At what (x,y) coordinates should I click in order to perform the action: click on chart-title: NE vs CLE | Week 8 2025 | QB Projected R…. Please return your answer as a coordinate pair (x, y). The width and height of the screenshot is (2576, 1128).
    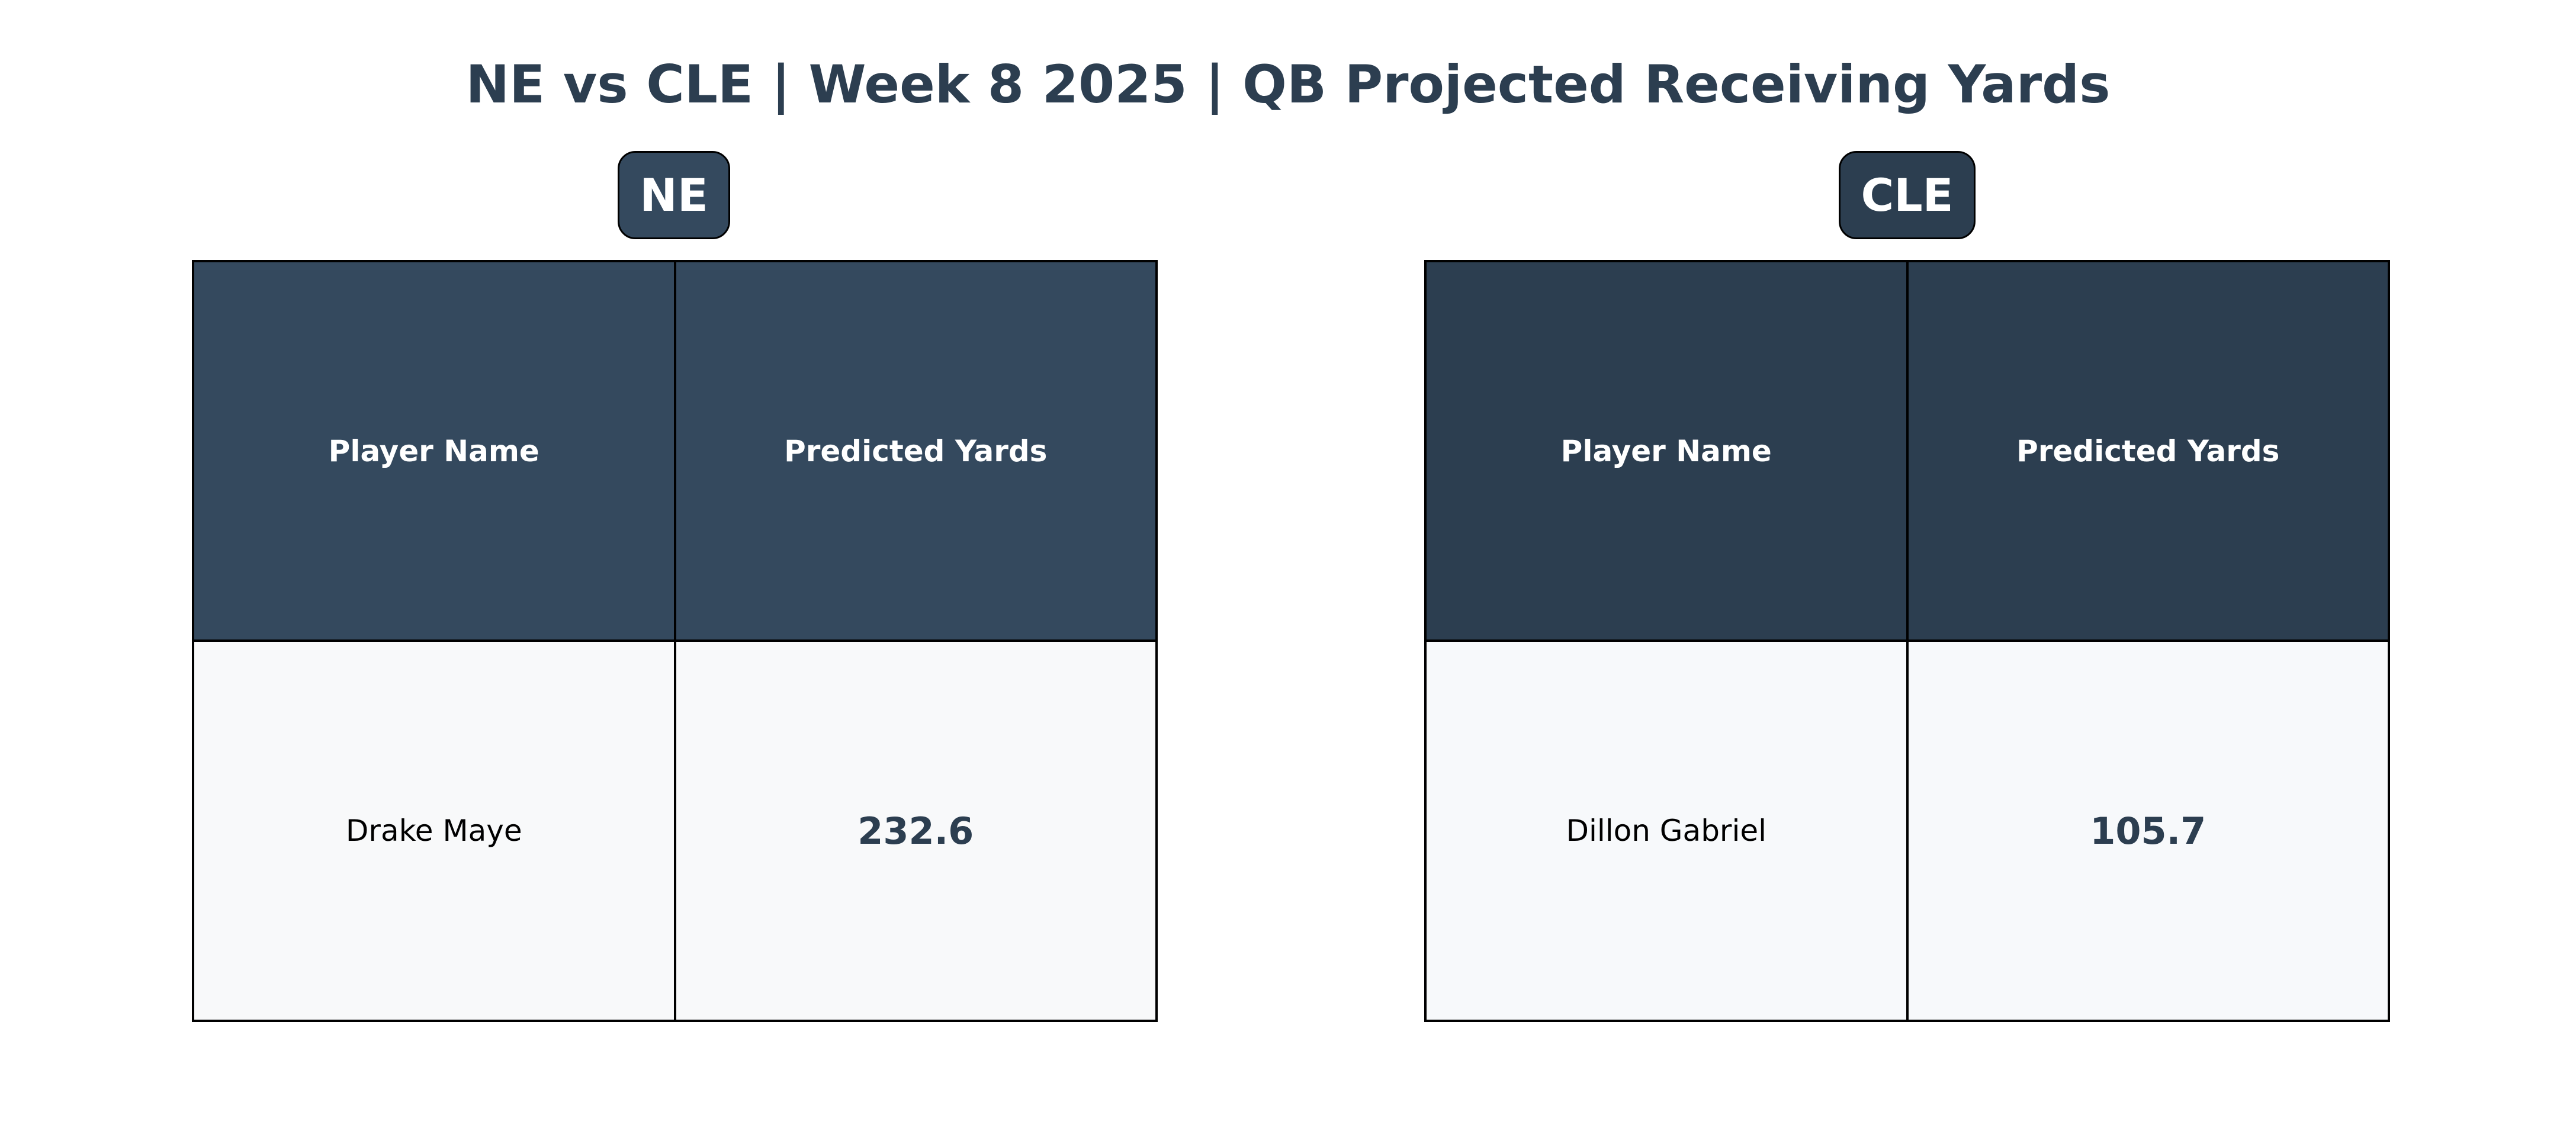
    Looking at the image, I should click on (1288, 84).